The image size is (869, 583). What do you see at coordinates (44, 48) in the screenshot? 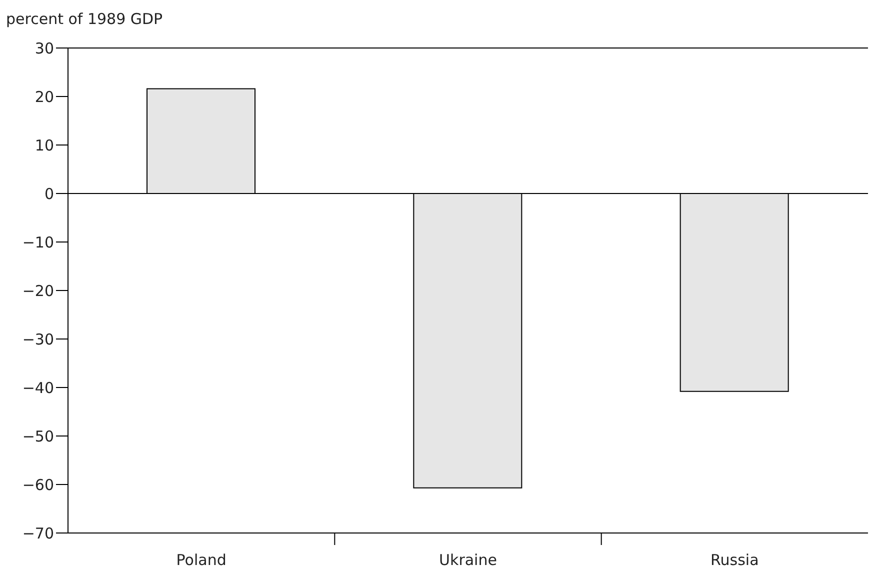
I see `y-tick-label: 30` at bounding box center [44, 48].